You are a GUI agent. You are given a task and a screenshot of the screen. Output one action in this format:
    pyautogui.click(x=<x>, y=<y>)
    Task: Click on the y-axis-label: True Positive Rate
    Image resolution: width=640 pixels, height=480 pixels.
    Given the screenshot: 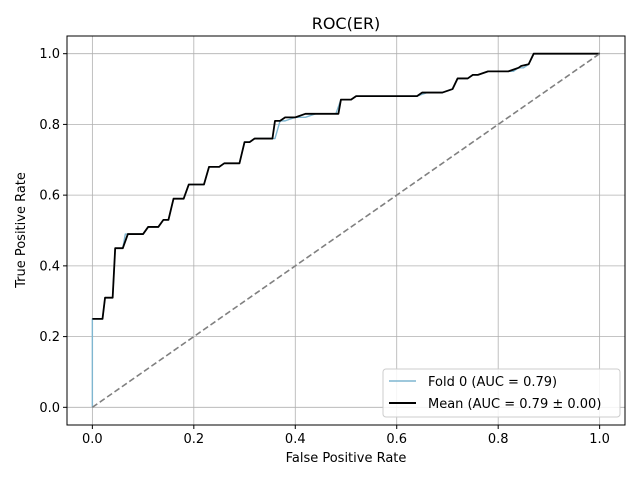 What is the action you would take?
    pyautogui.click(x=21, y=230)
    